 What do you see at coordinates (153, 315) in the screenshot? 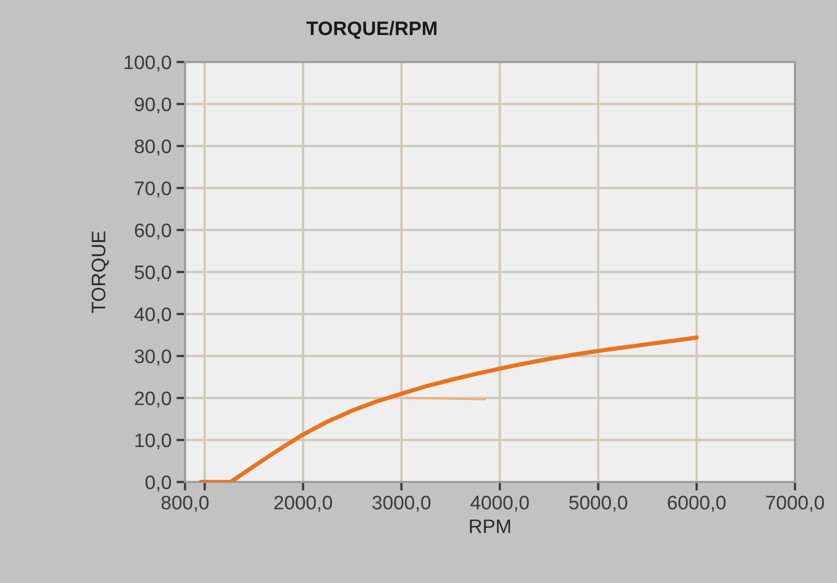
I see `y-tick-label: 40,0` at bounding box center [153, 315].